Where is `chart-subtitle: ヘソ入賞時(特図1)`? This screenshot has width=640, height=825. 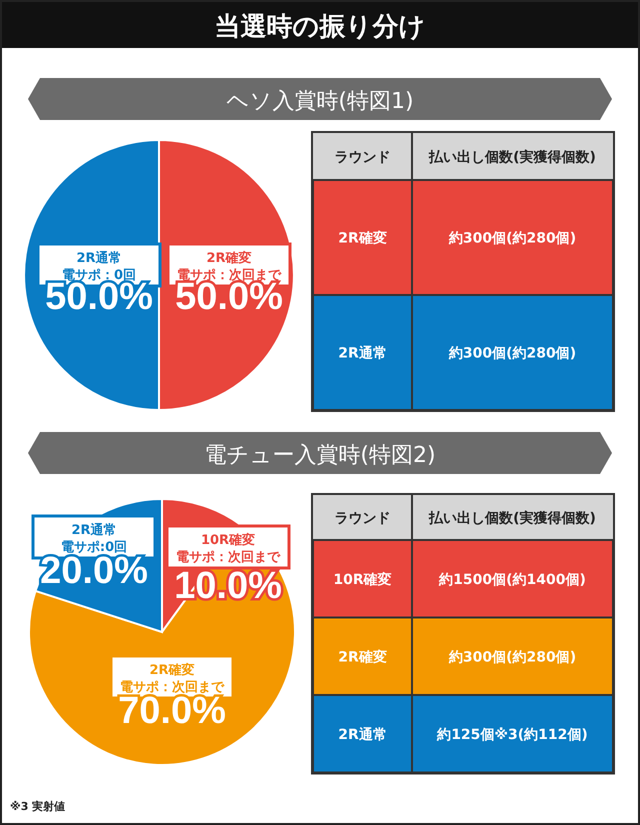 chart-subtitle: ヘソ入賞時(特図1) is located at coordinates (320, 101).